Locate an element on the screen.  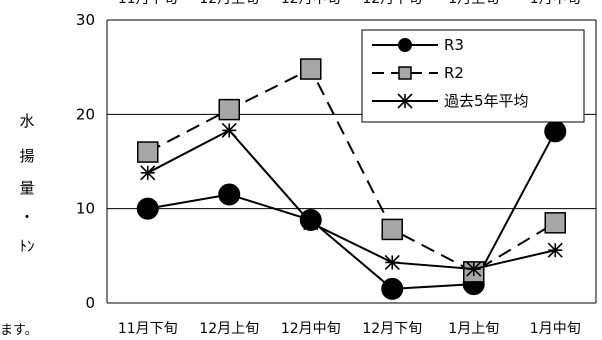
legend-label: R2 is located at coordinates (454, 73).